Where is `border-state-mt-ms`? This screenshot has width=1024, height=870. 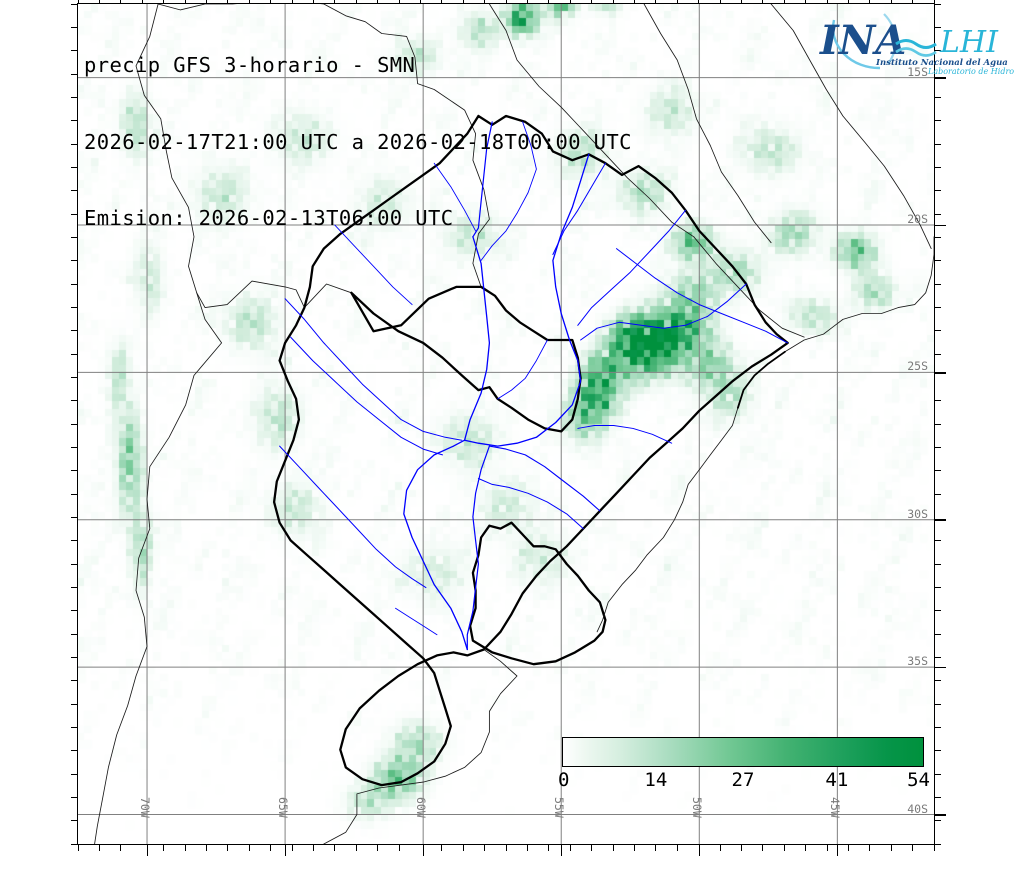 border-state-mt-ms is located at coordinates (591, 121).